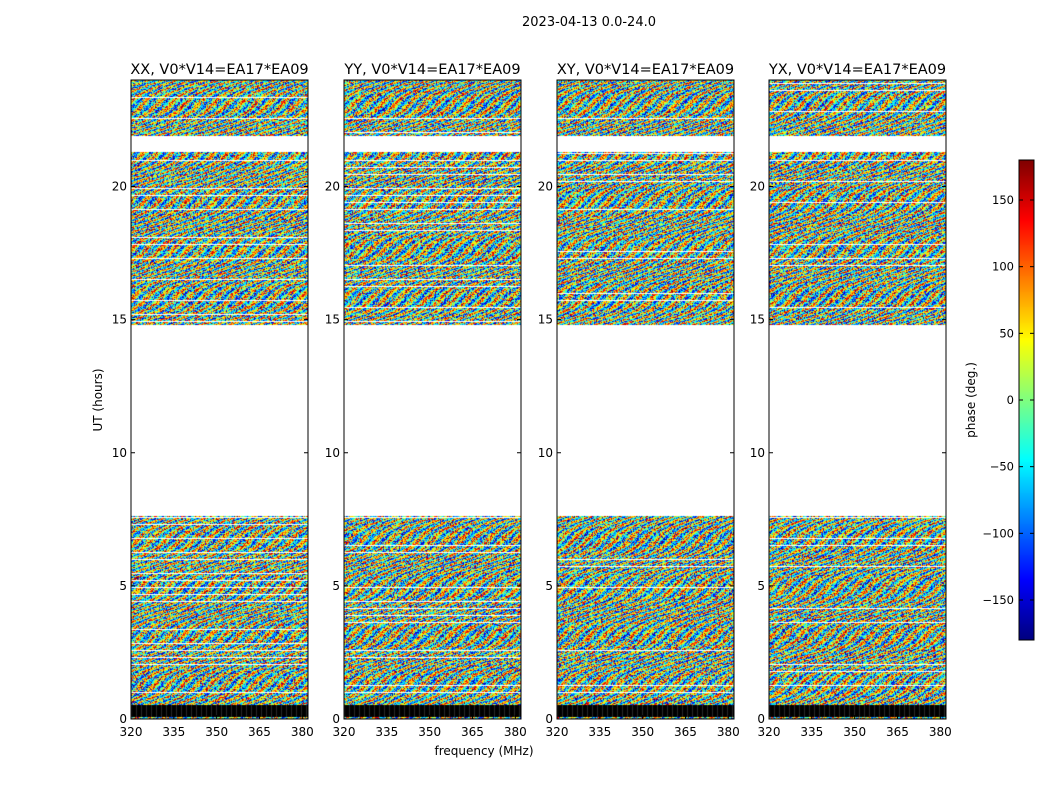  I want to click on colorbar: −150 −100 −50 0 50 100 150, so click(1008, 400).